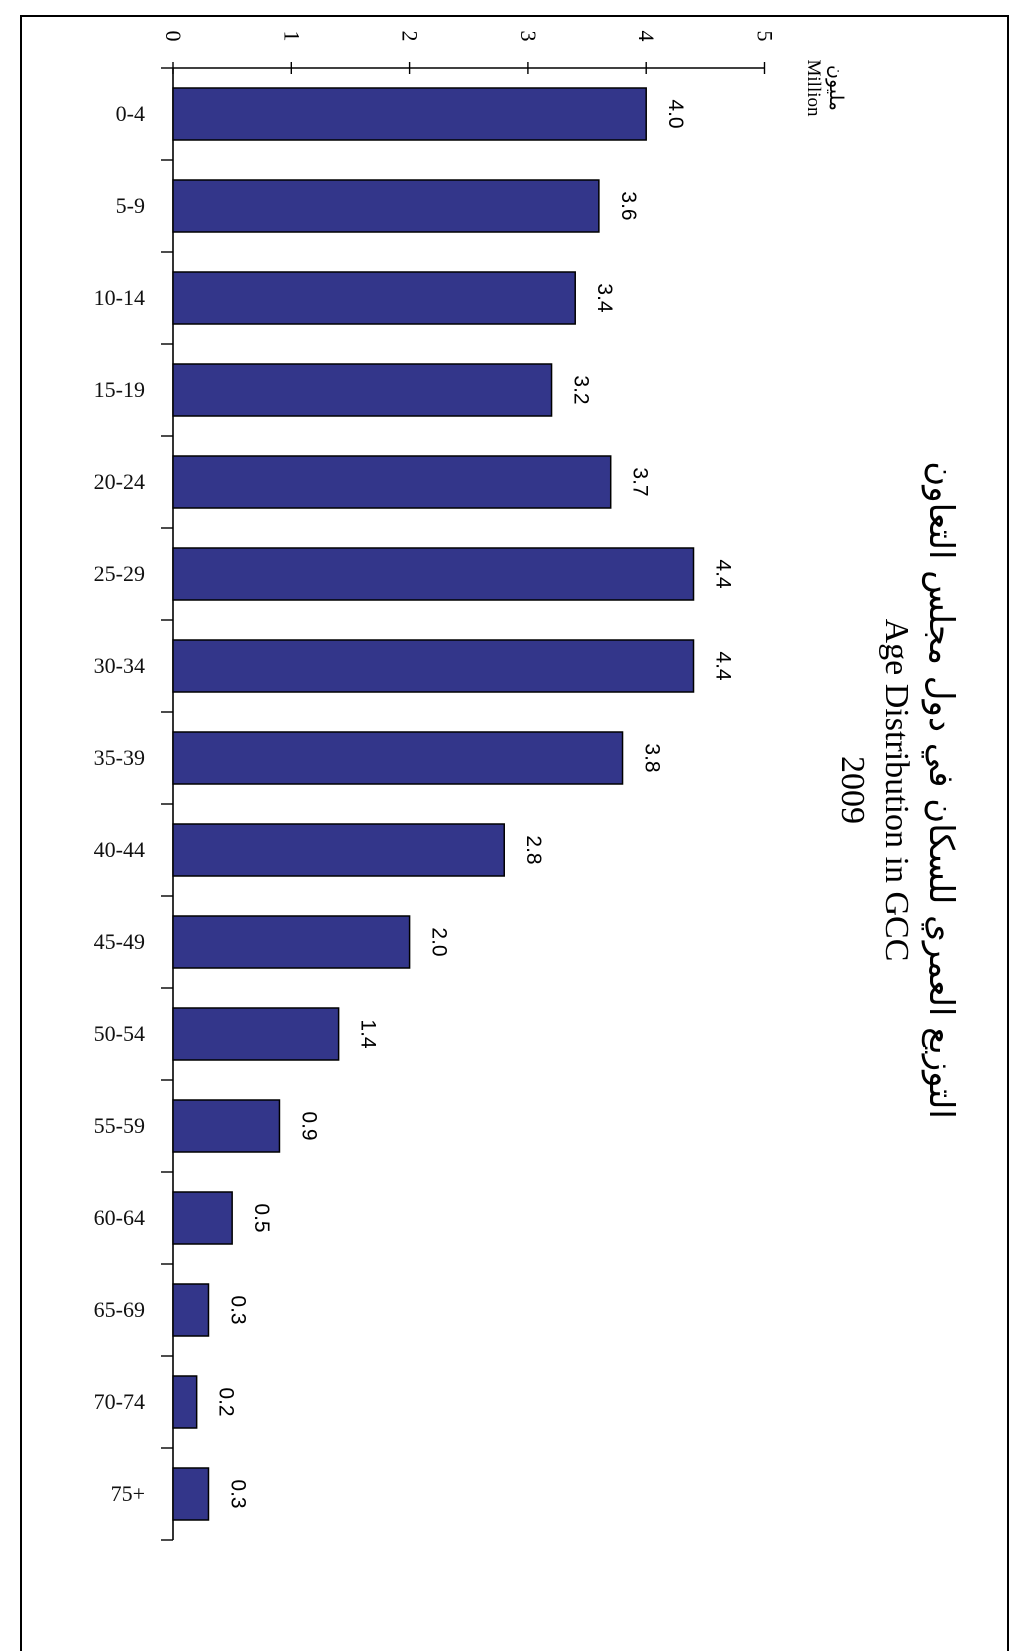 The height and width of the screenshot is (1651, 1033). What do you see at coordinates (813, 88) in the screenshot?
I see `unit-label: Million` at bounding box center [813, 88].